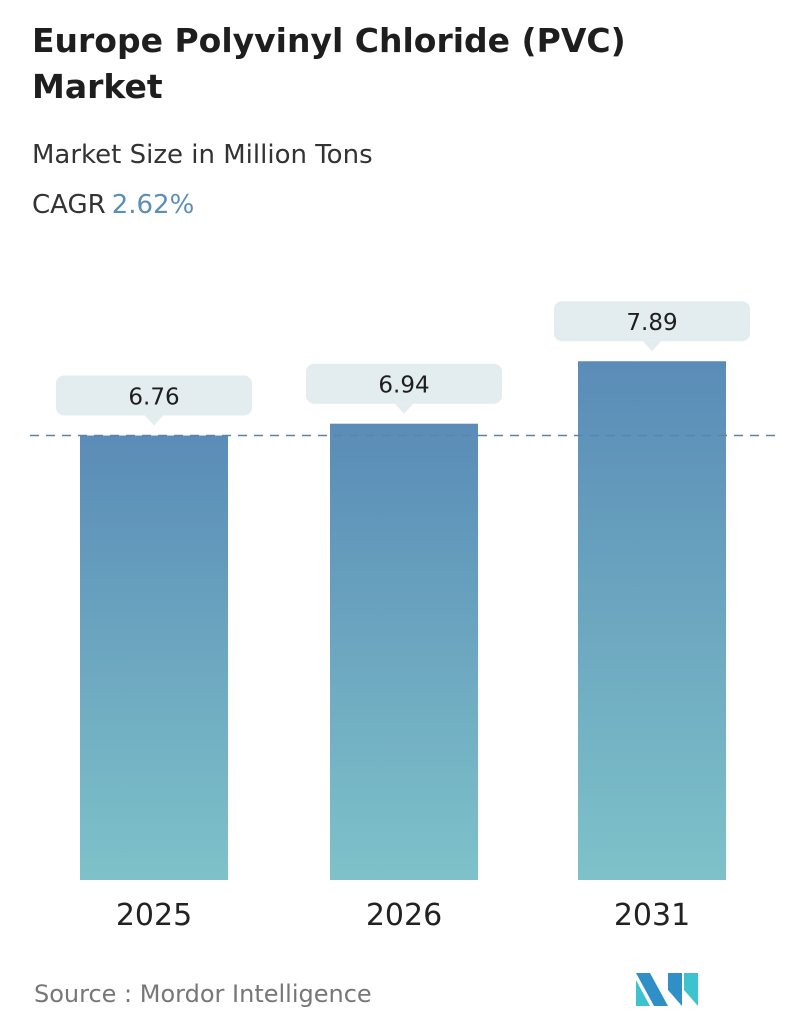 This screenshot has height=1034, width=796. What do you see at coordinates (153, 205) in the screenshot?
I see `cagr-value: 2.62%` at bounding box center [153, 205].